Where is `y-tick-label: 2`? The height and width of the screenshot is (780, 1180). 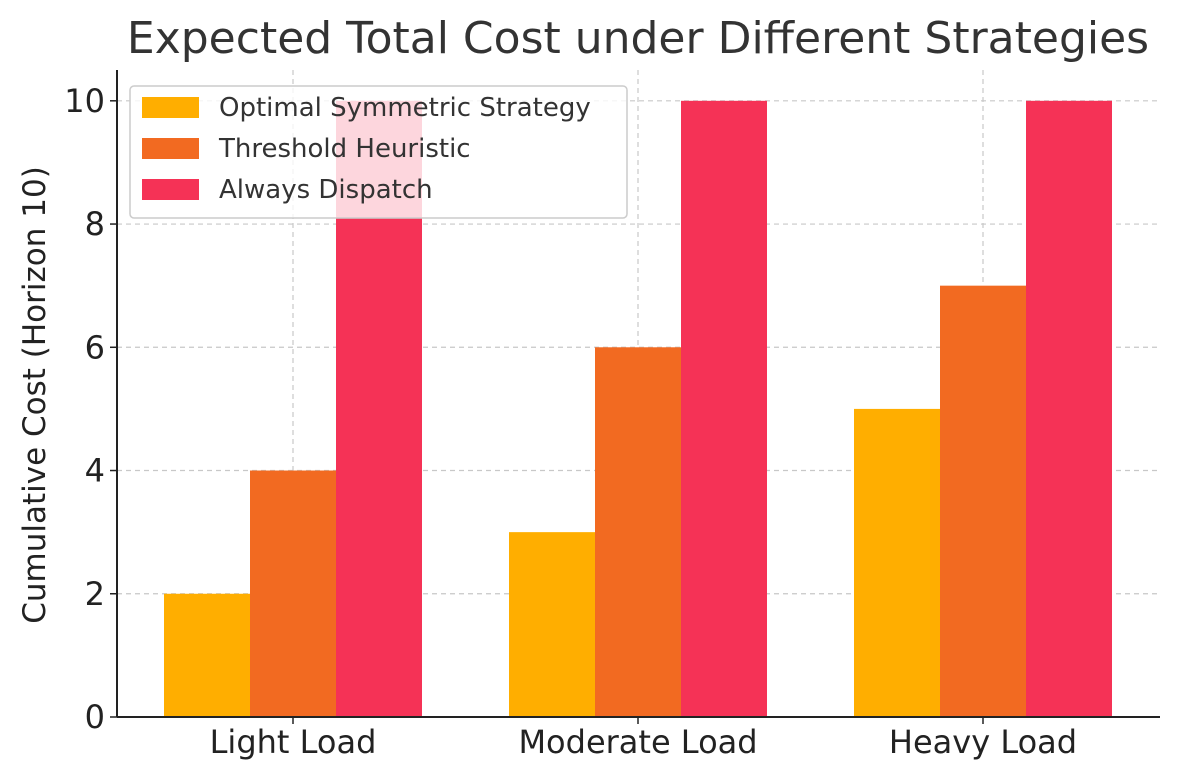
y-tick-label: 2 is located at coordinates (95, 594).